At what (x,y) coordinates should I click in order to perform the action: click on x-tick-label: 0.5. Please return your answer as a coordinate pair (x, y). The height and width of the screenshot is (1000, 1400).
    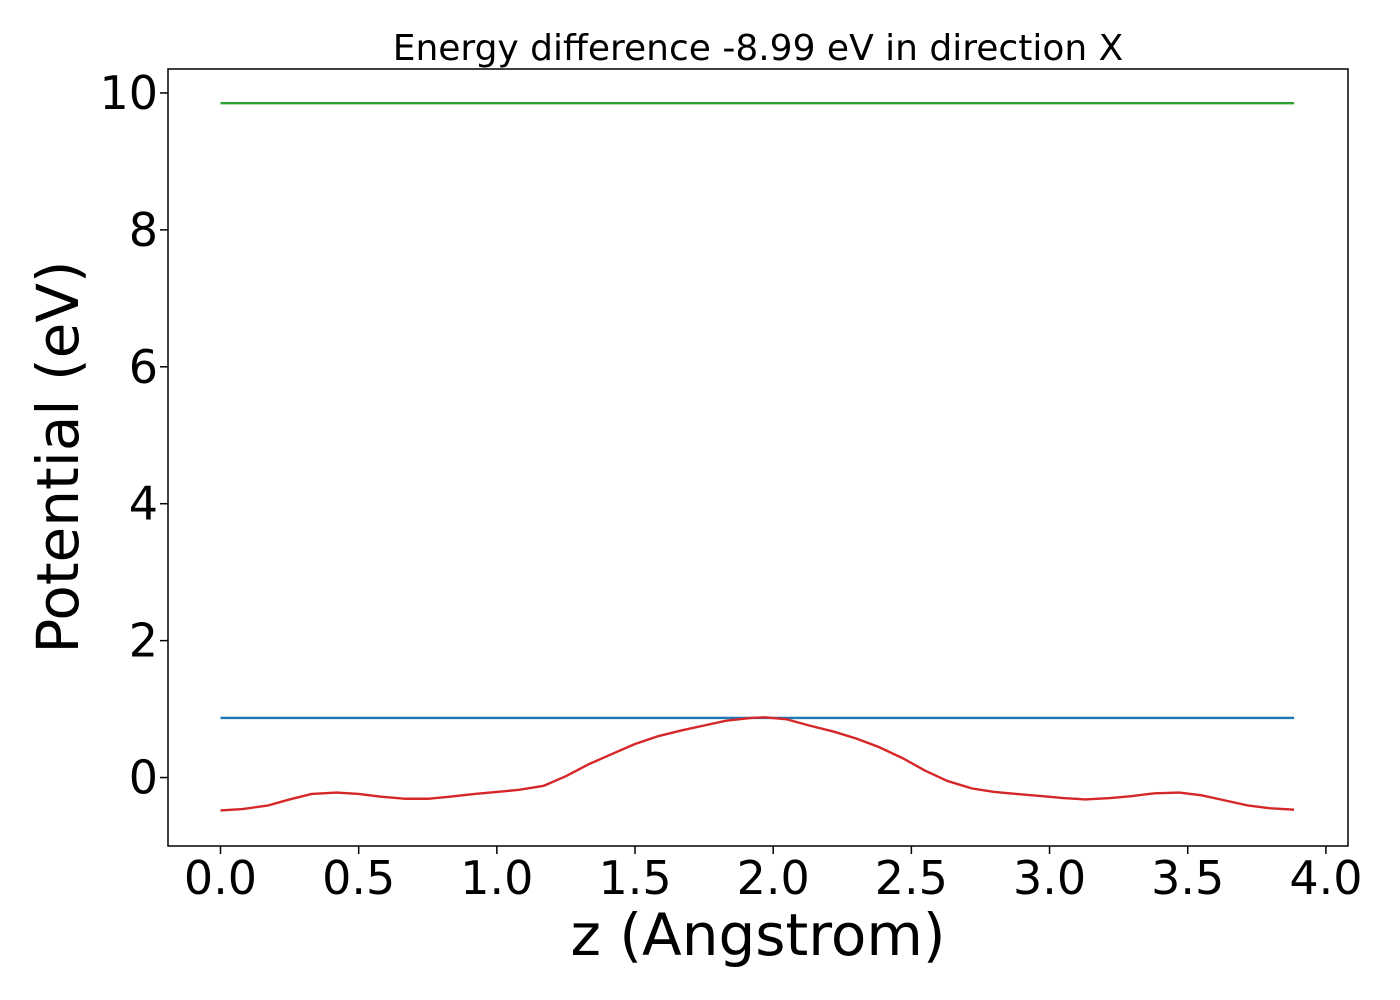
    Looking at the image, I should click on (358, 878).